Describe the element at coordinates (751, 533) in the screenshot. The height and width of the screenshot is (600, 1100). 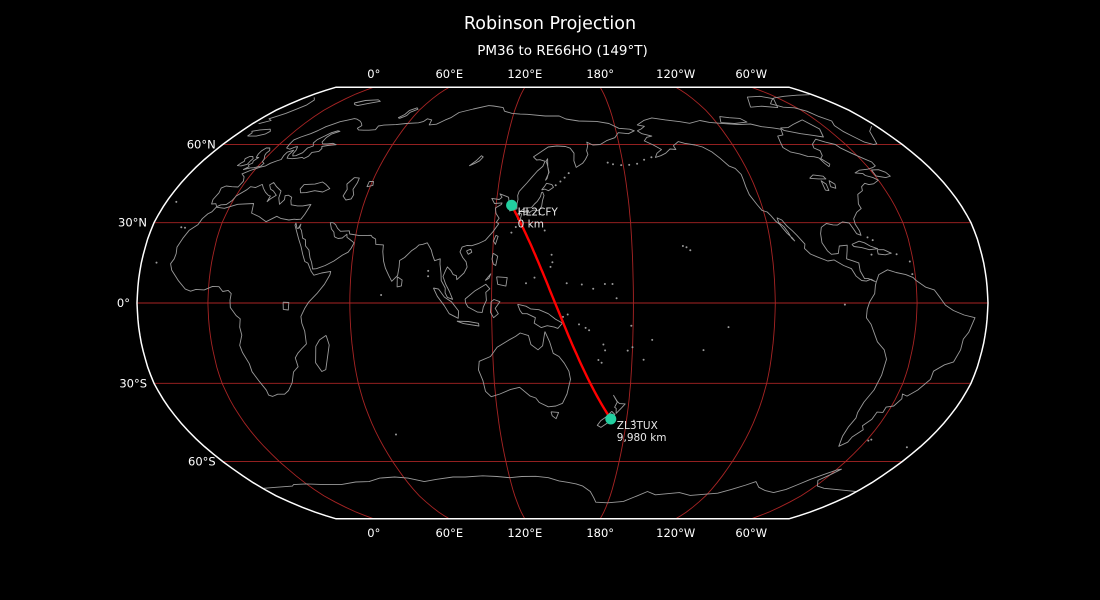
I see `longitude-tick-label-bottom: 60°W` at that location.